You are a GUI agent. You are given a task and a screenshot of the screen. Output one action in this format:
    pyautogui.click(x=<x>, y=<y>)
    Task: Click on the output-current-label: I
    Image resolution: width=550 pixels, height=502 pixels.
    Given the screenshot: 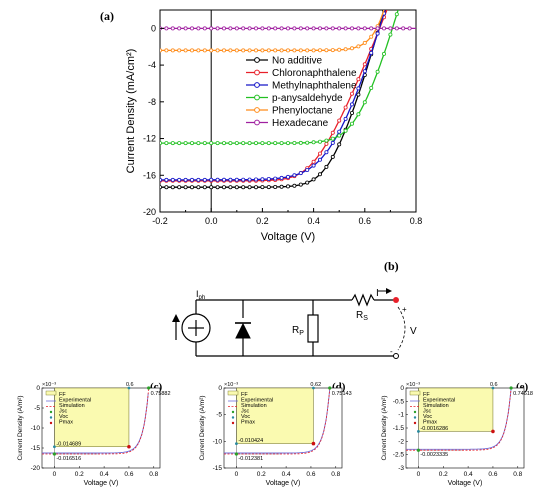 What is the action you would take?
    pyautogui.click(x=377, y=293)
    